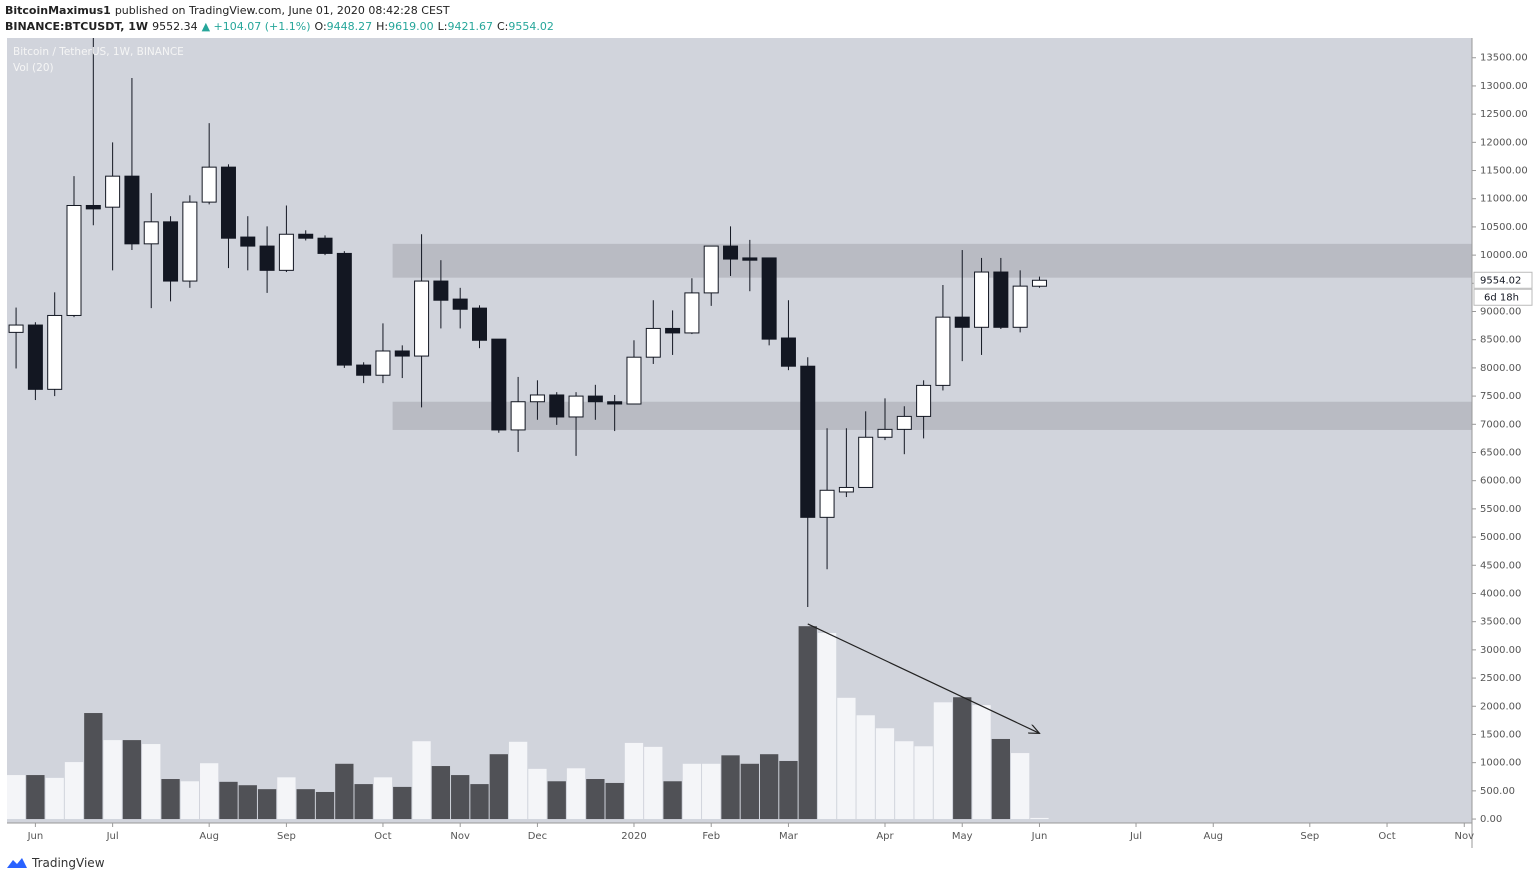  I want to click on y-tick-label: 3500.00, so click(1500, 622).